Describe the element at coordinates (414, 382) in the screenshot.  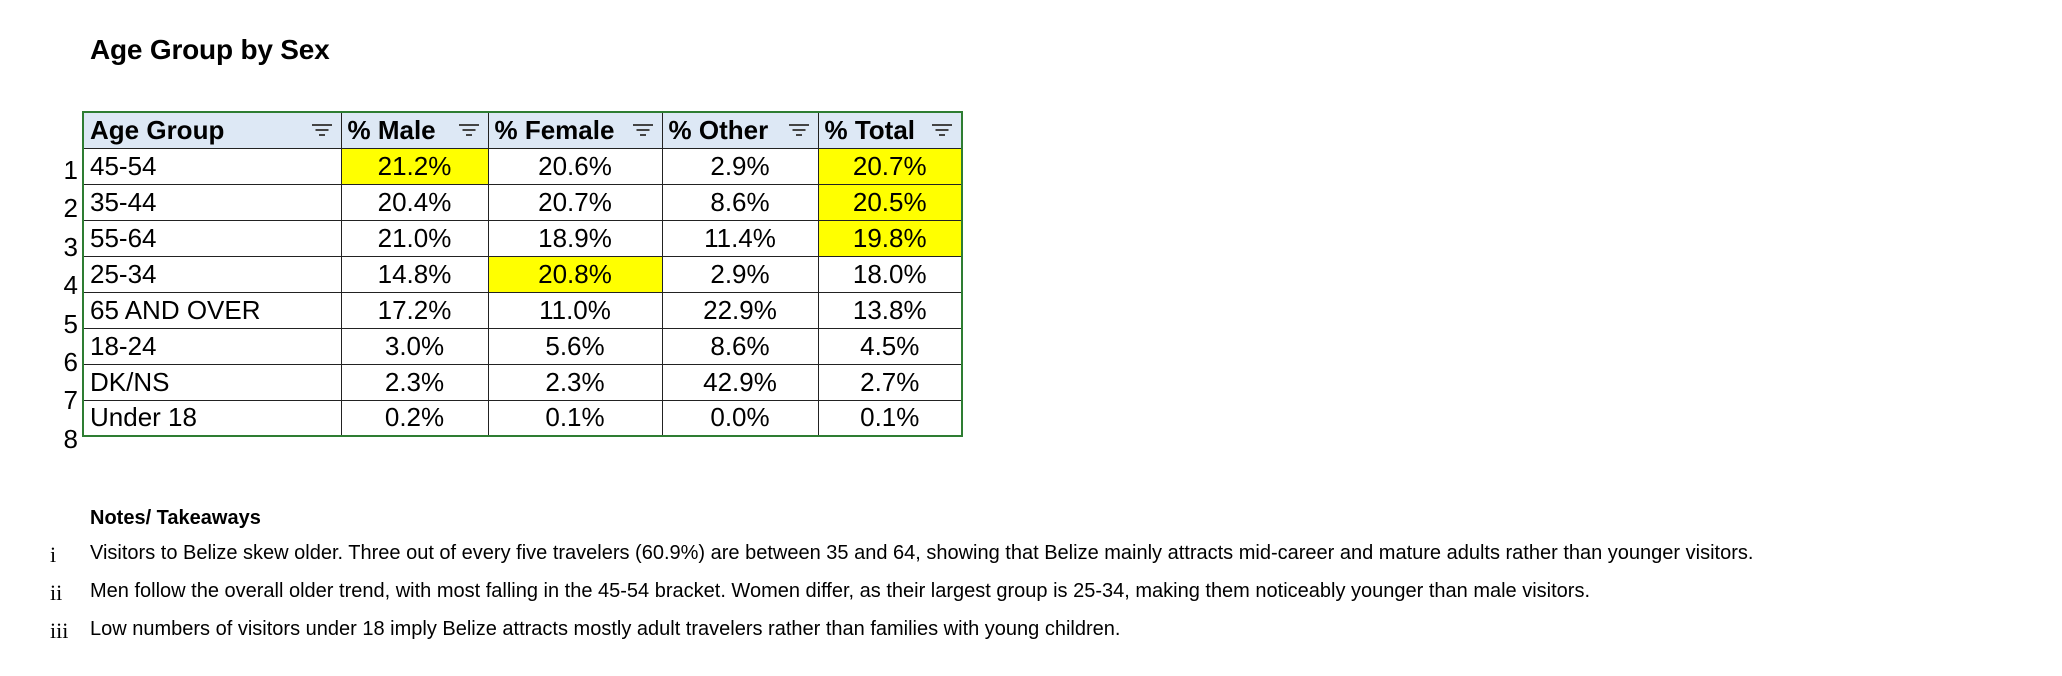
I see `cell-male: 2.3%` at that location.